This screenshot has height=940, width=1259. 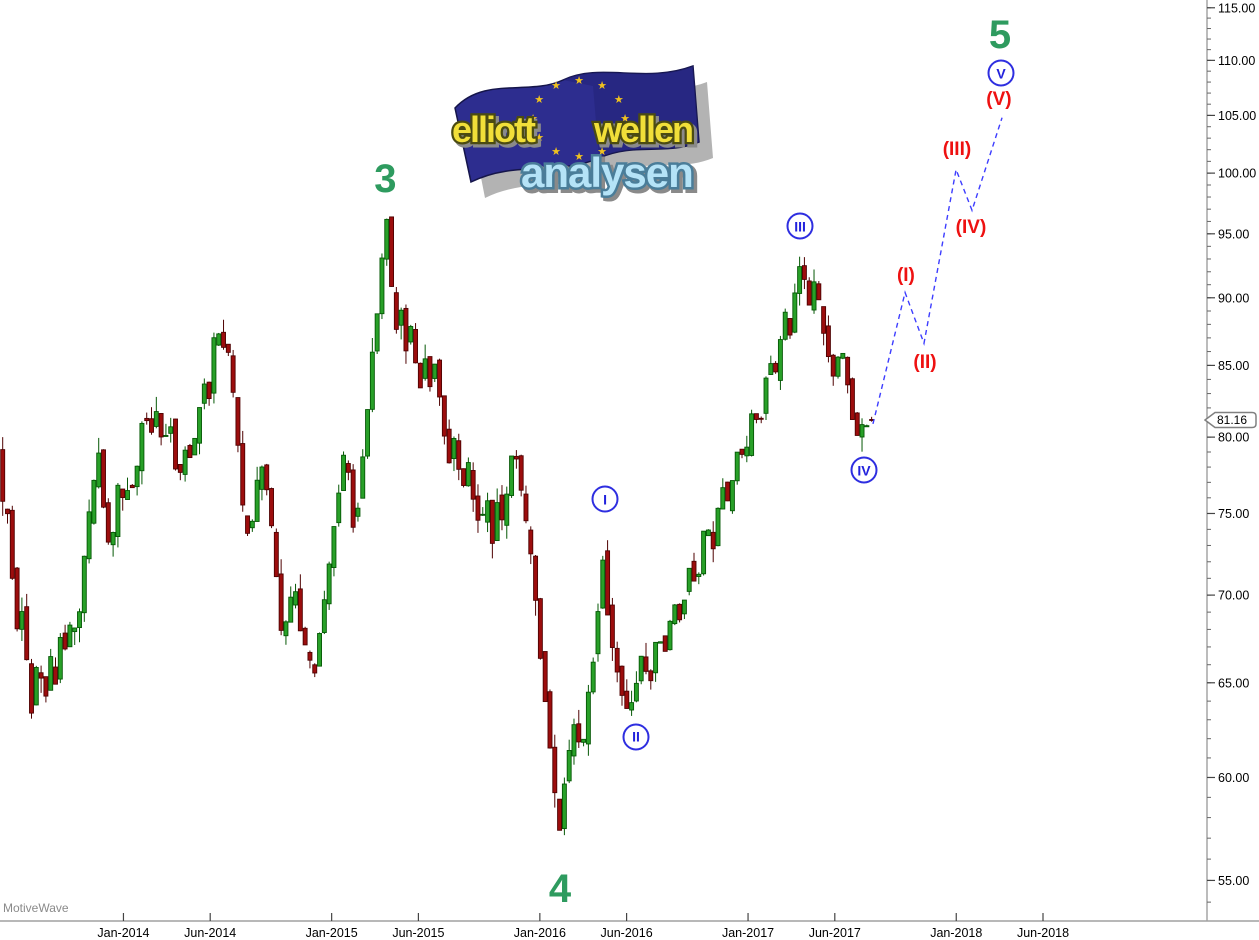 What do you see at coordinates (937, 271) in the screenshot?
I see `projection-line` at bounding box center [937, 271].